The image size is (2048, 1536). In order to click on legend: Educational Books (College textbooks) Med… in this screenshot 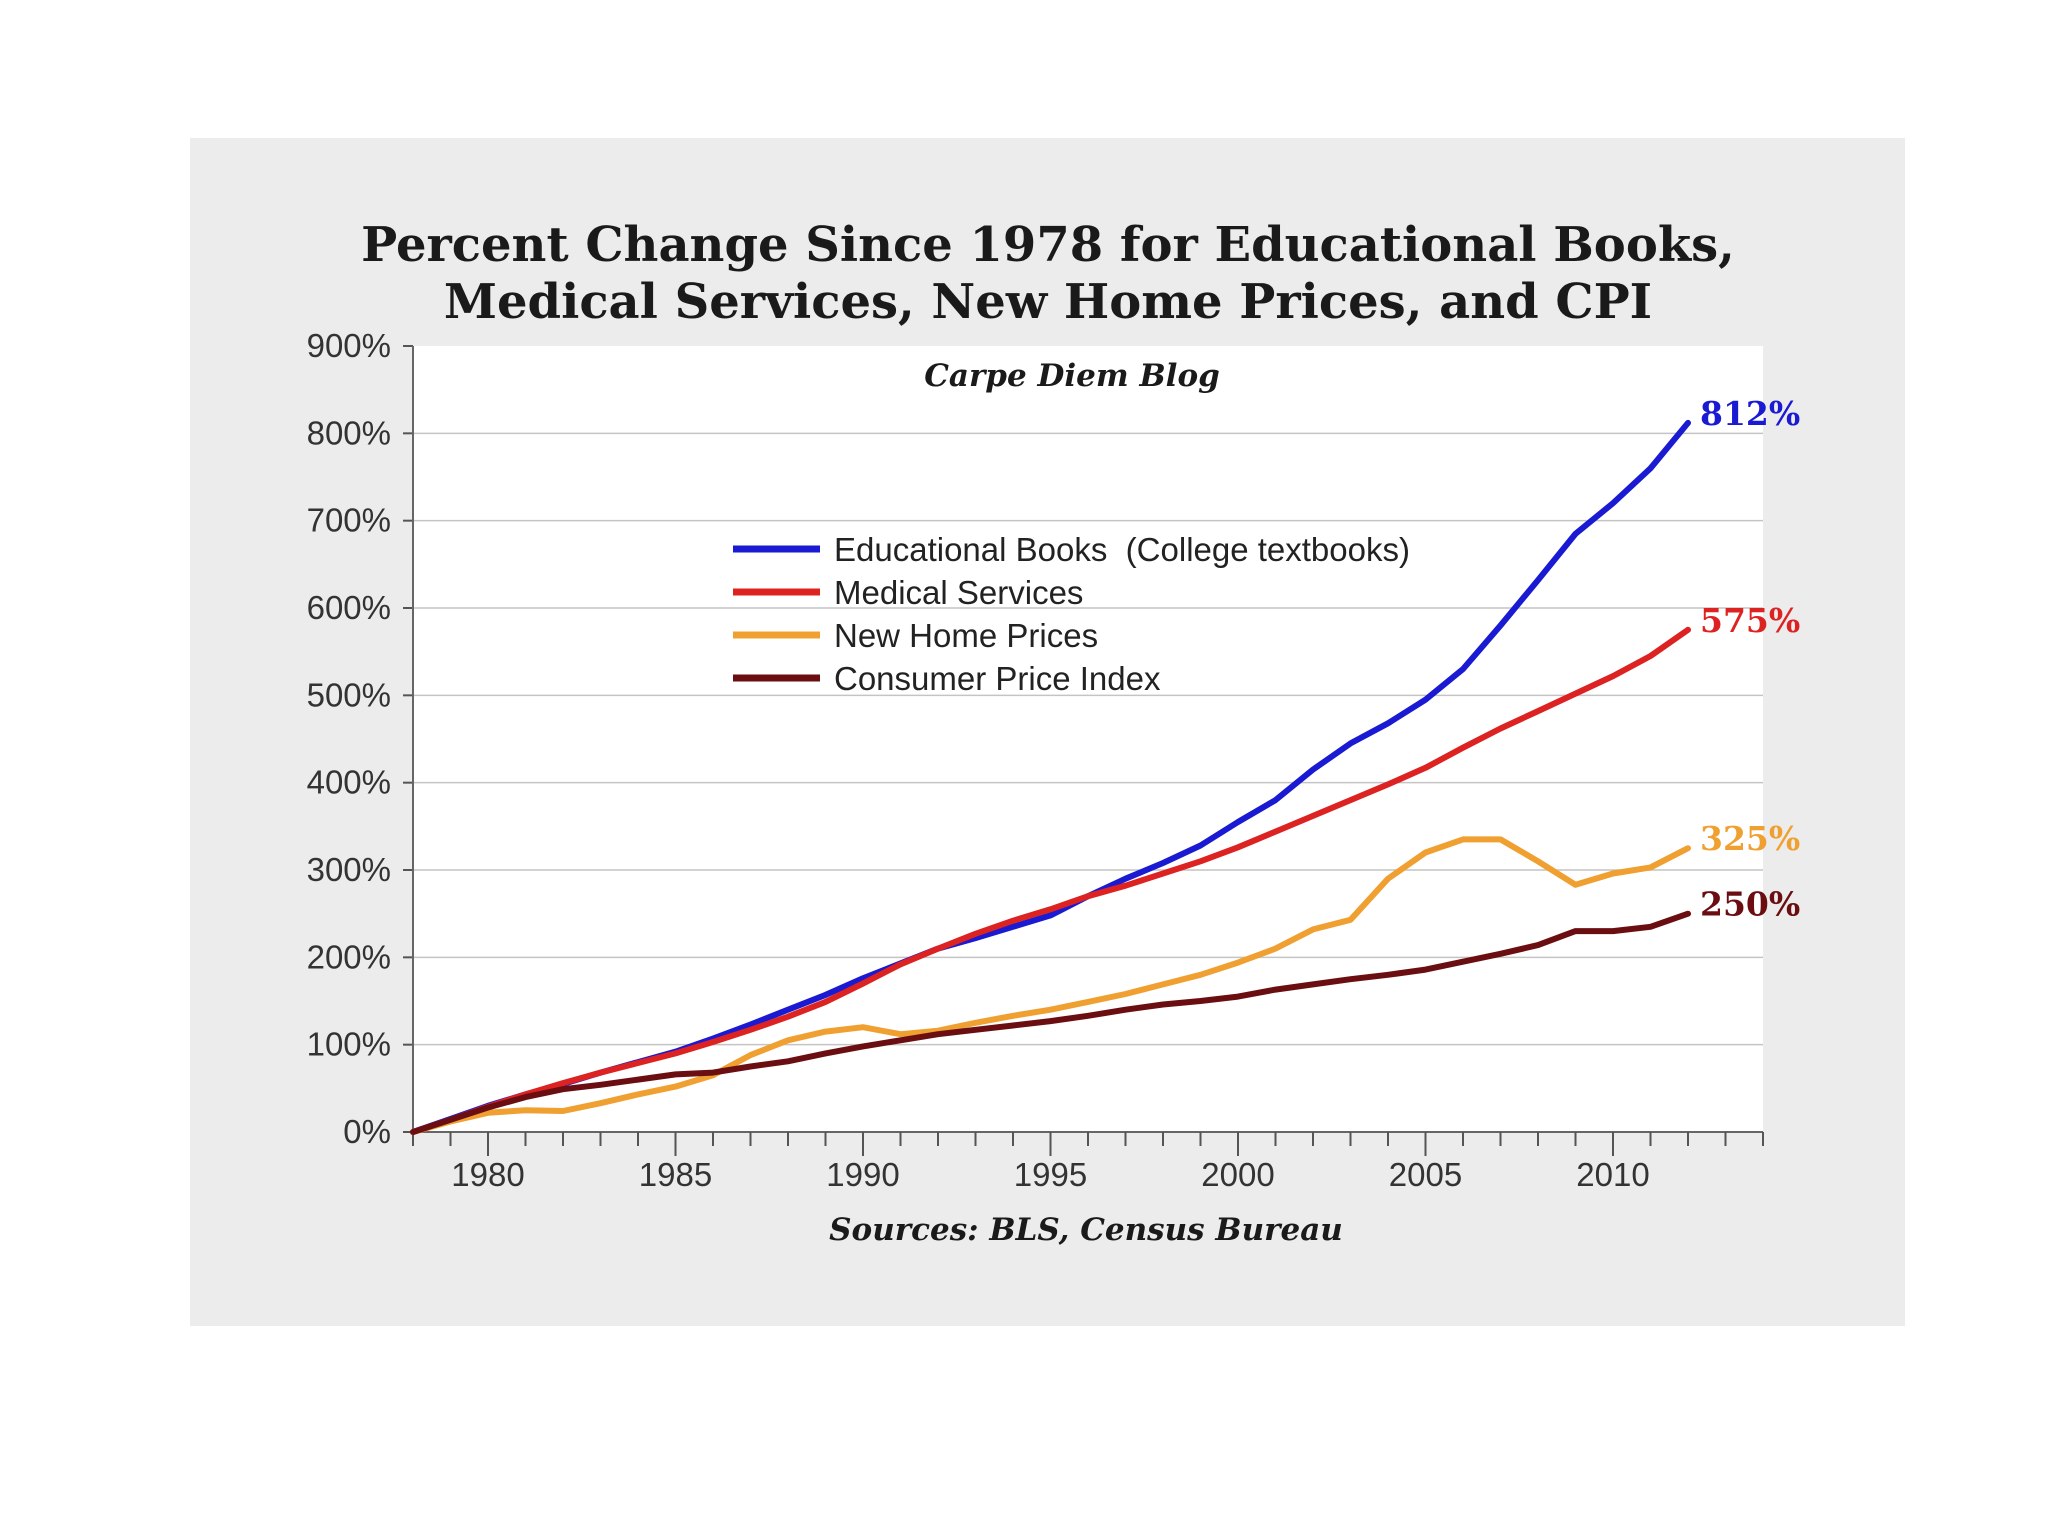, I will do `click(1071, 614)`.